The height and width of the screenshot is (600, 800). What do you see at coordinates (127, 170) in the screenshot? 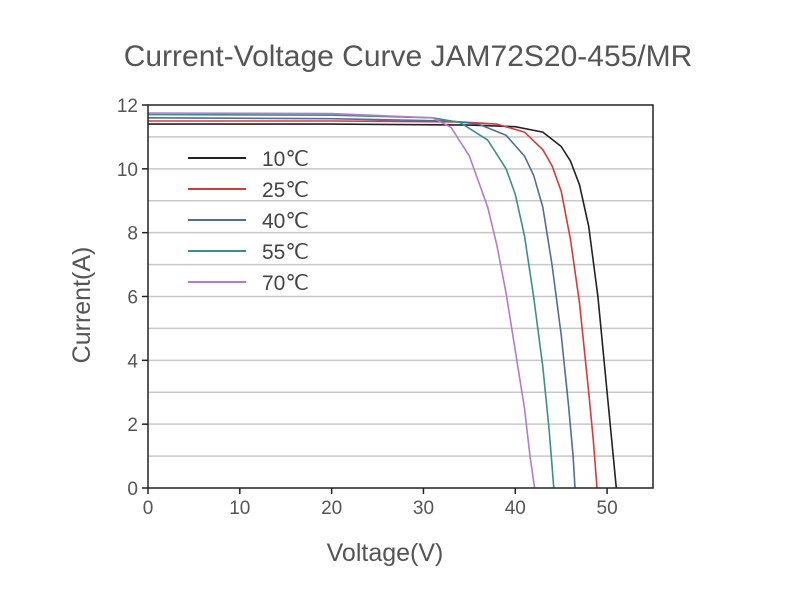
I see `y-tick-label: 10` at bounding box center [127, 170].